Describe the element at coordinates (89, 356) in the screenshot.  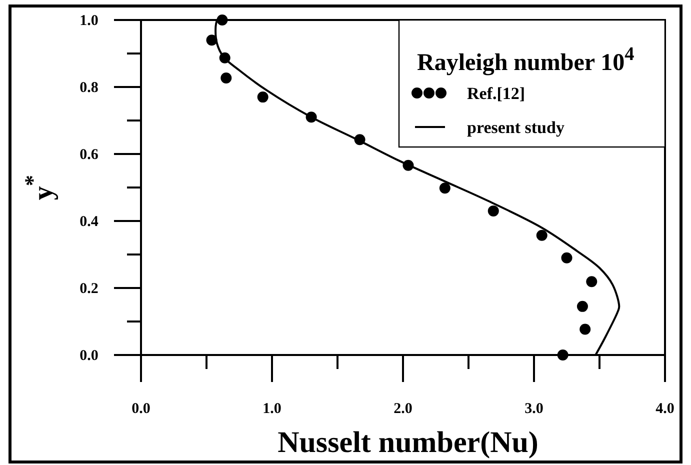
I see `y-tick-label: 0.0` at that location.